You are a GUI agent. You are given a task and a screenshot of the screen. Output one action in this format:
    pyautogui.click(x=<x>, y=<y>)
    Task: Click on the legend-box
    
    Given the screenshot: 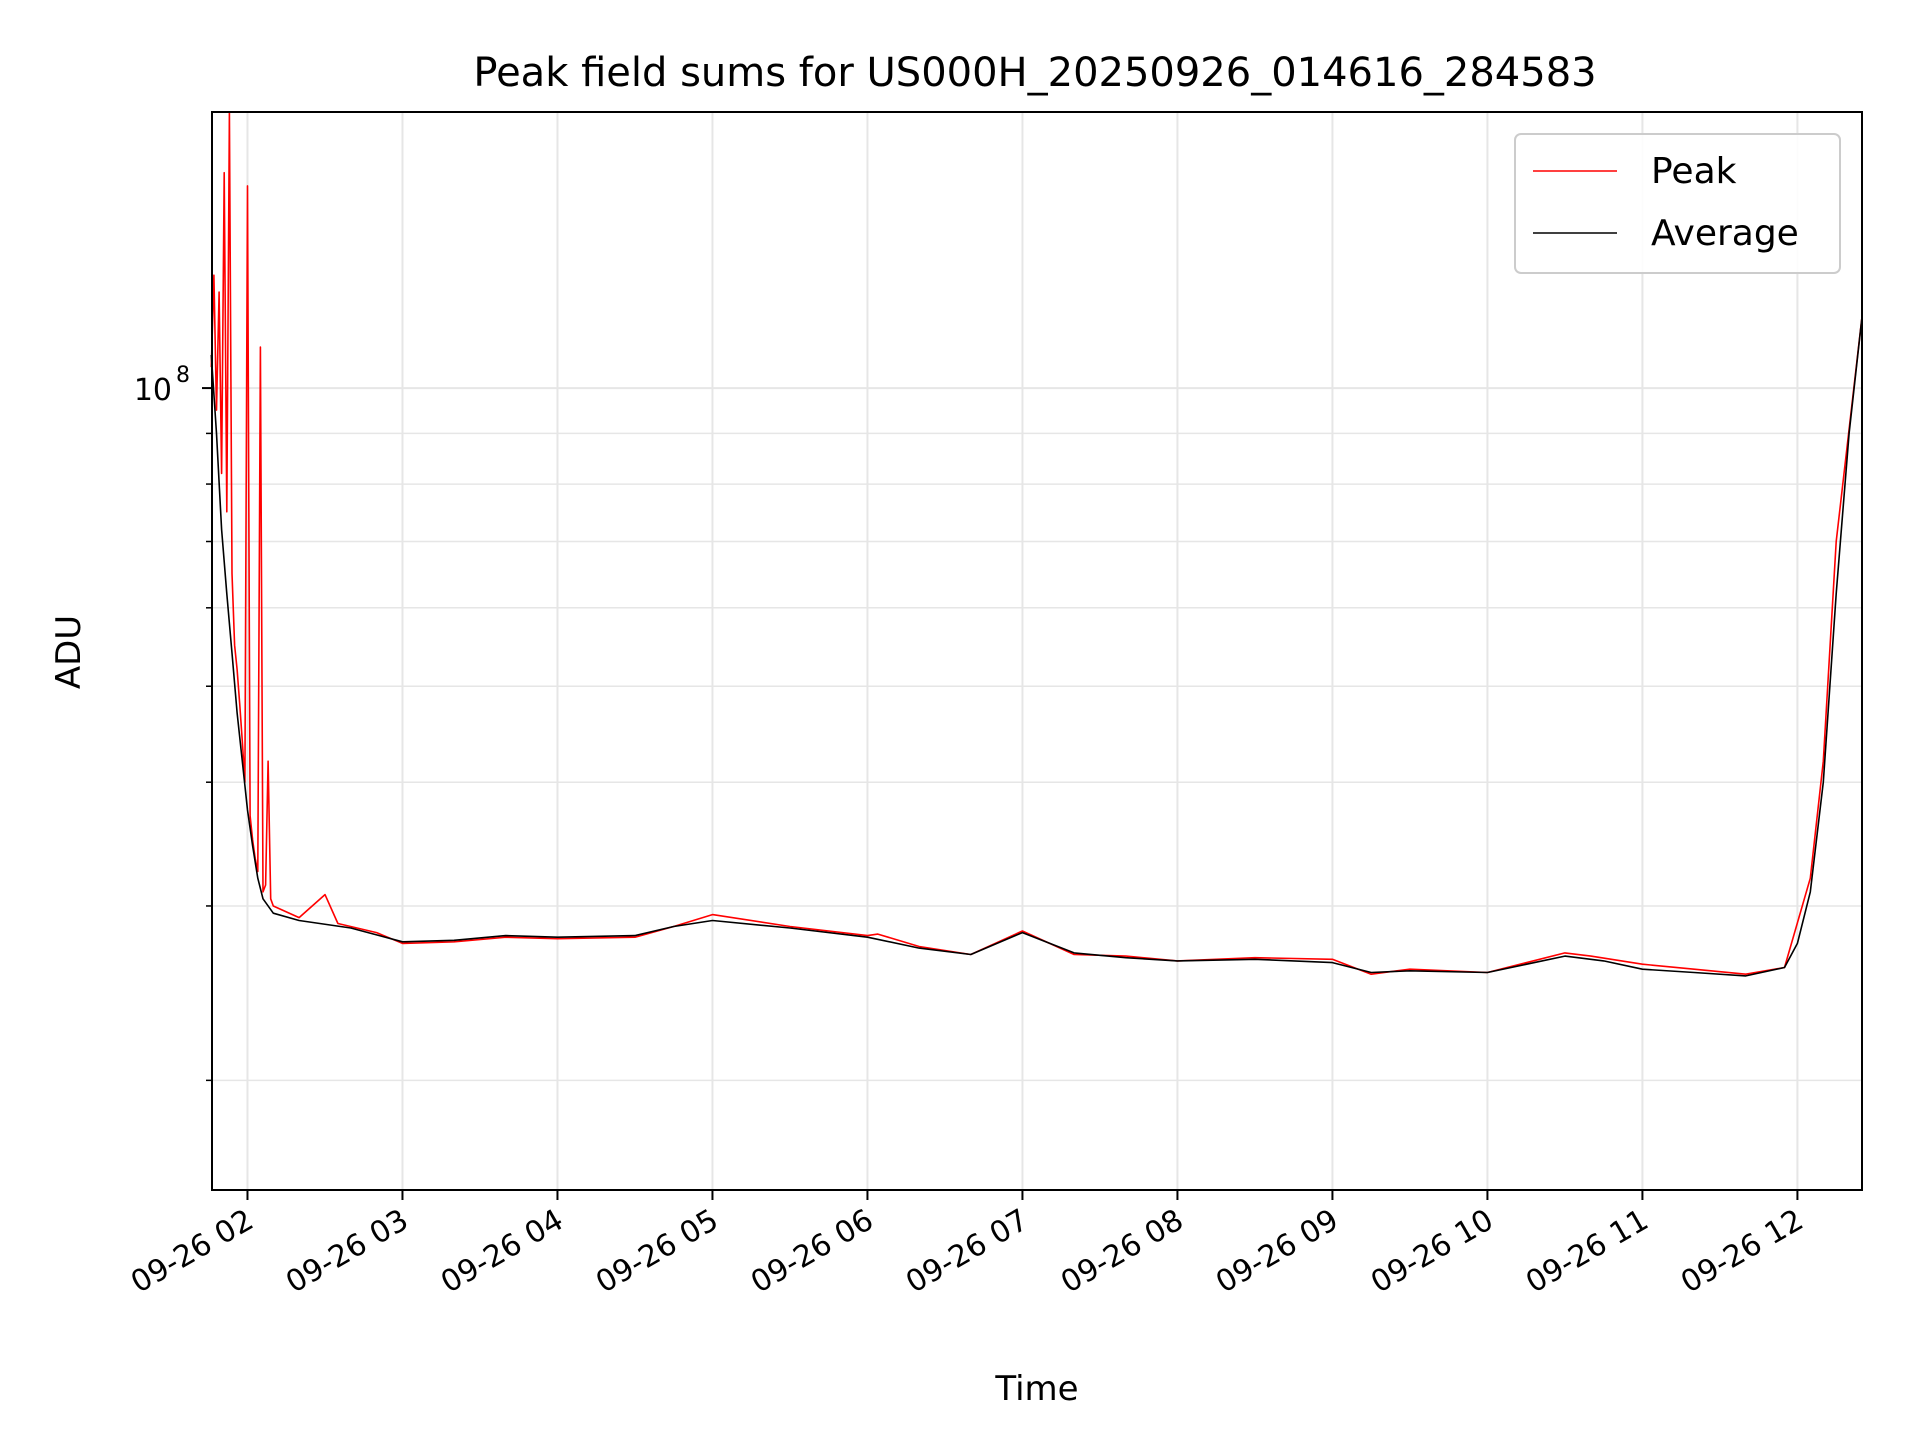 What is the action you would take?
    pyautogui.click(x=1677, y=203)
    